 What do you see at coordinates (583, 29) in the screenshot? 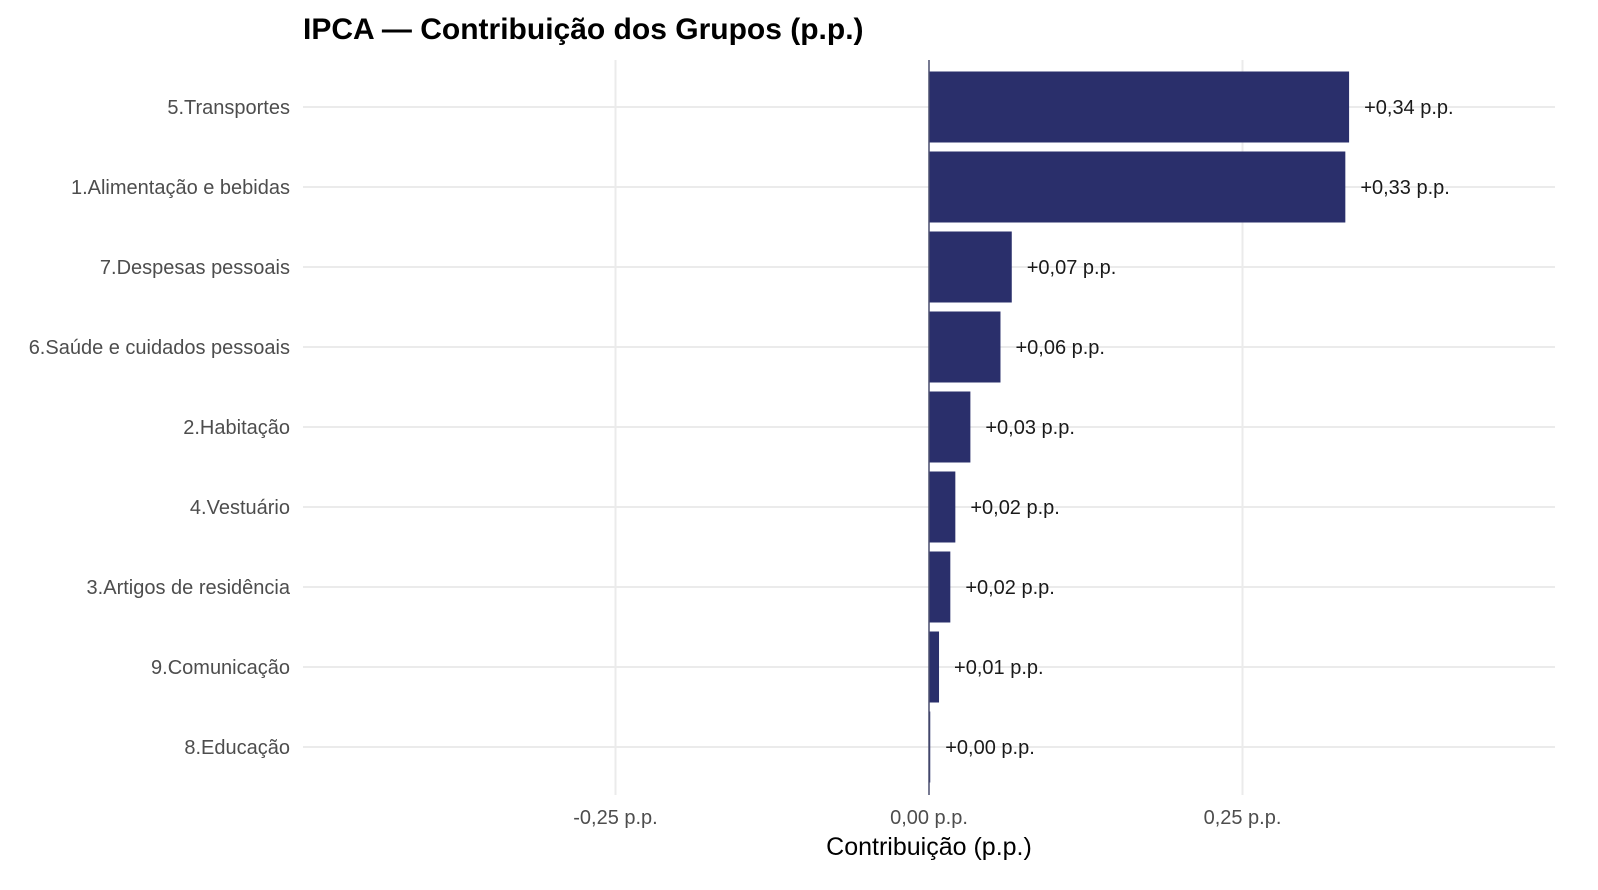
I see `chart-title: IPCA — Contribuição dos Grupos (p.p.)` at bounding box center [583, 29].